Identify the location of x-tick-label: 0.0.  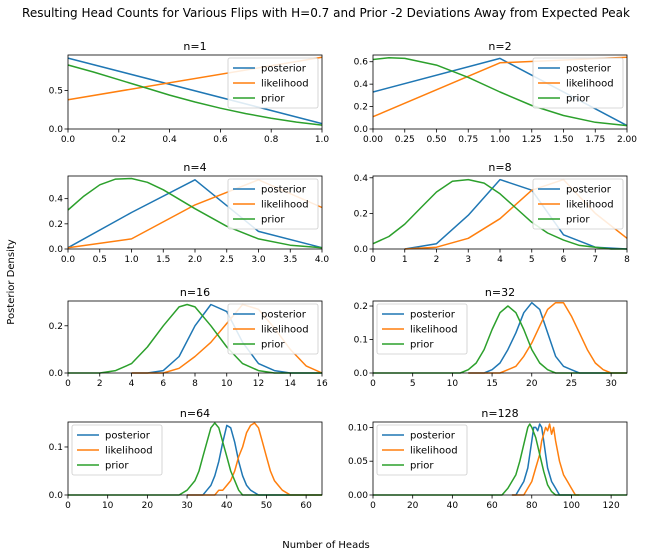
(68, 260).